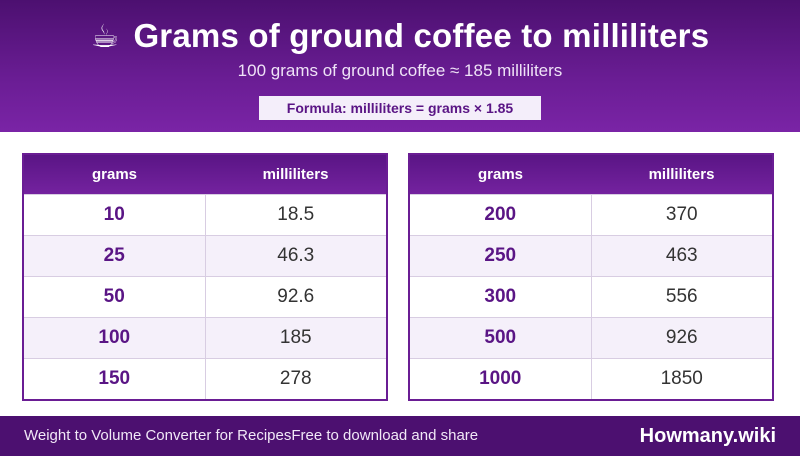 This screenshot has width=800, height=456. I want to click on table-row: 25 46.3, so click(205, 255).